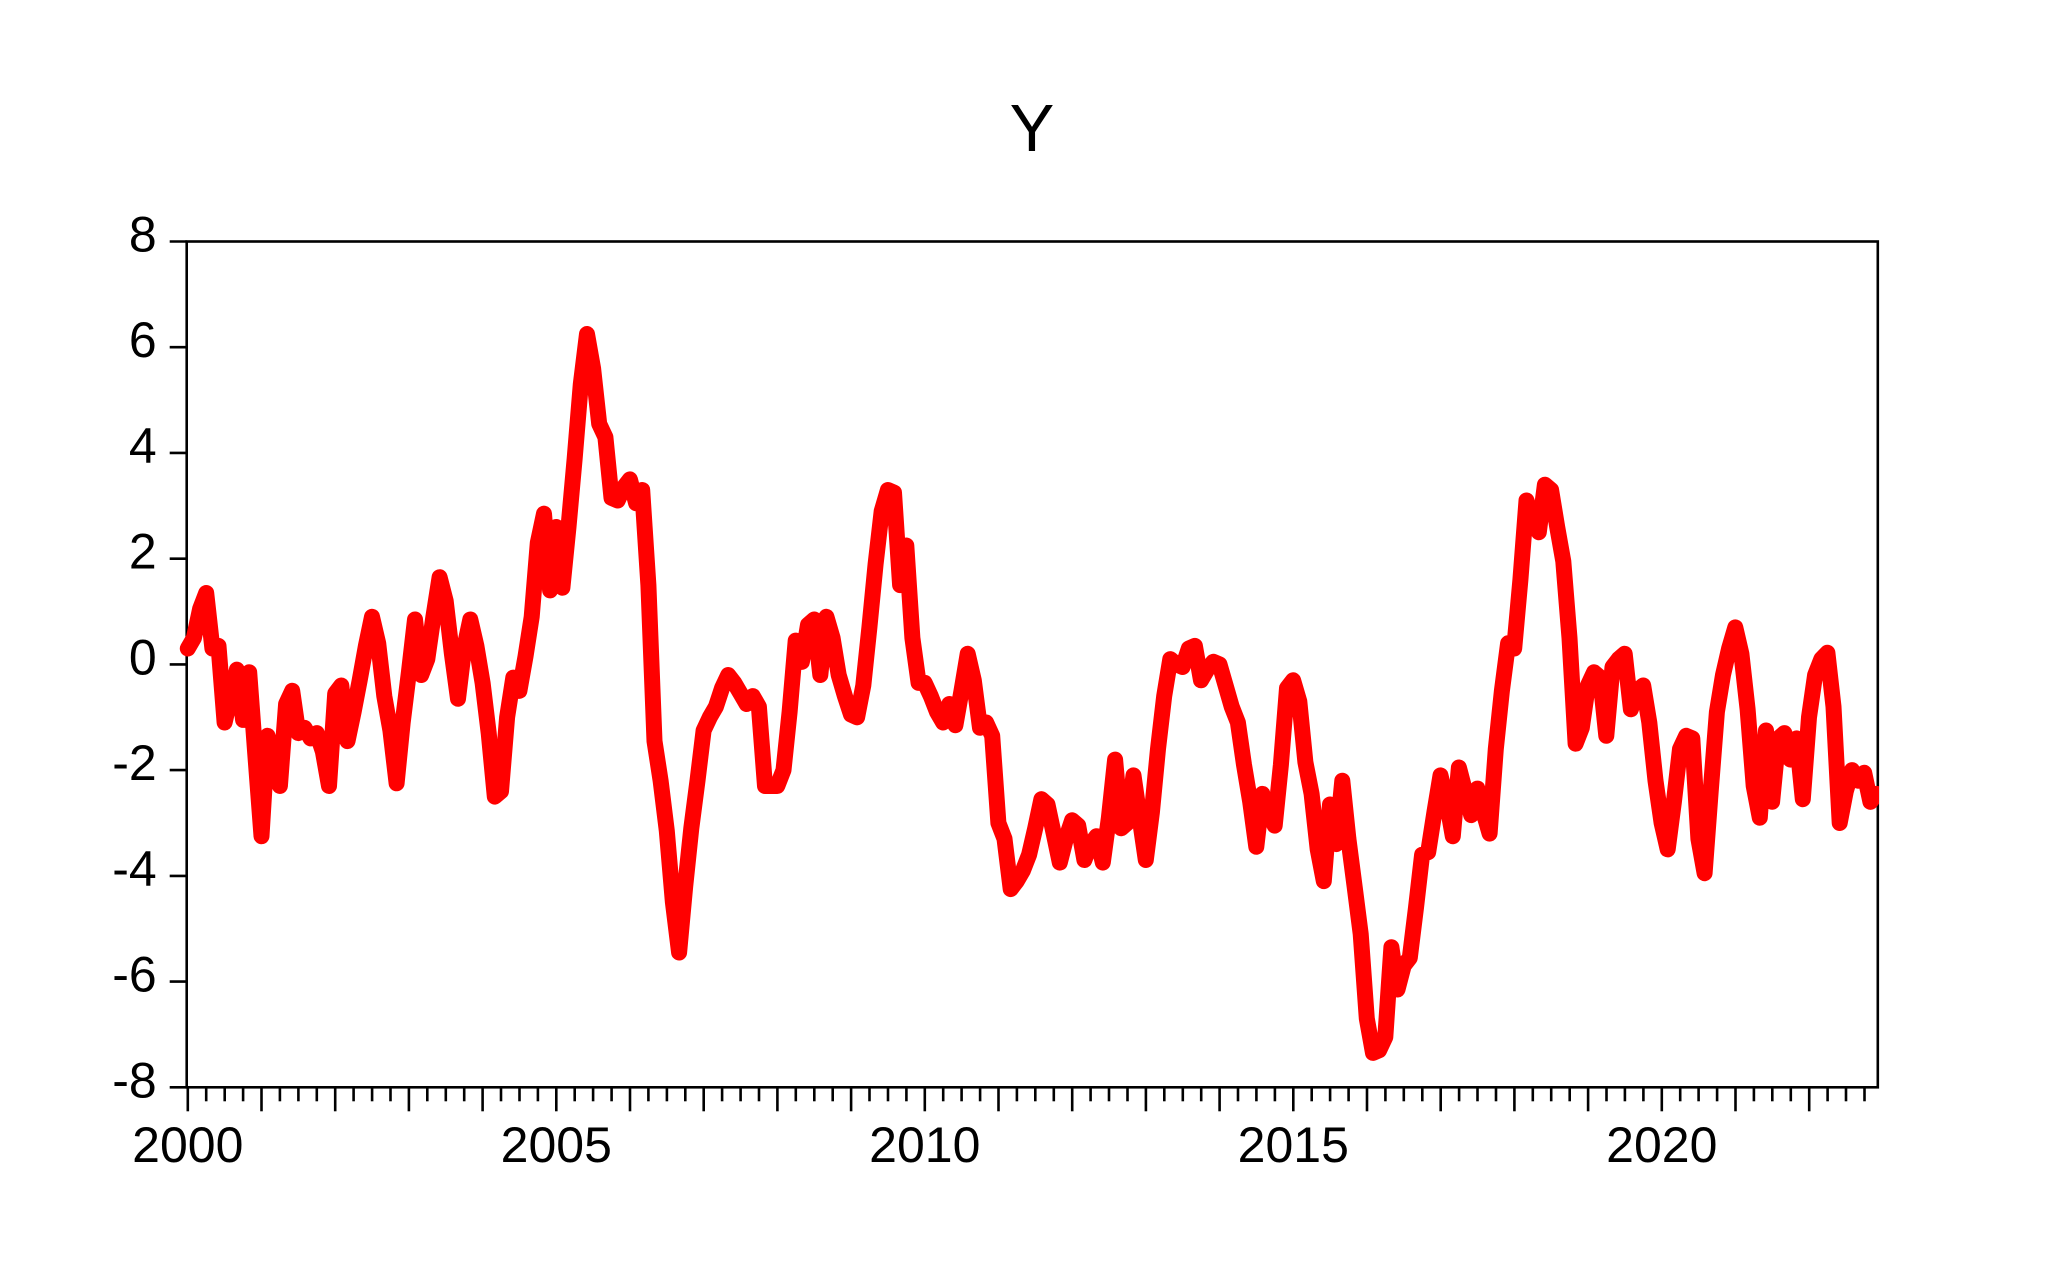 The width and height of the screenshot is (2047, 1278). What do you see at coordinates (134, 975) in the screenshot?
I see `svg-text: -6` at bounding box center [134, 975].